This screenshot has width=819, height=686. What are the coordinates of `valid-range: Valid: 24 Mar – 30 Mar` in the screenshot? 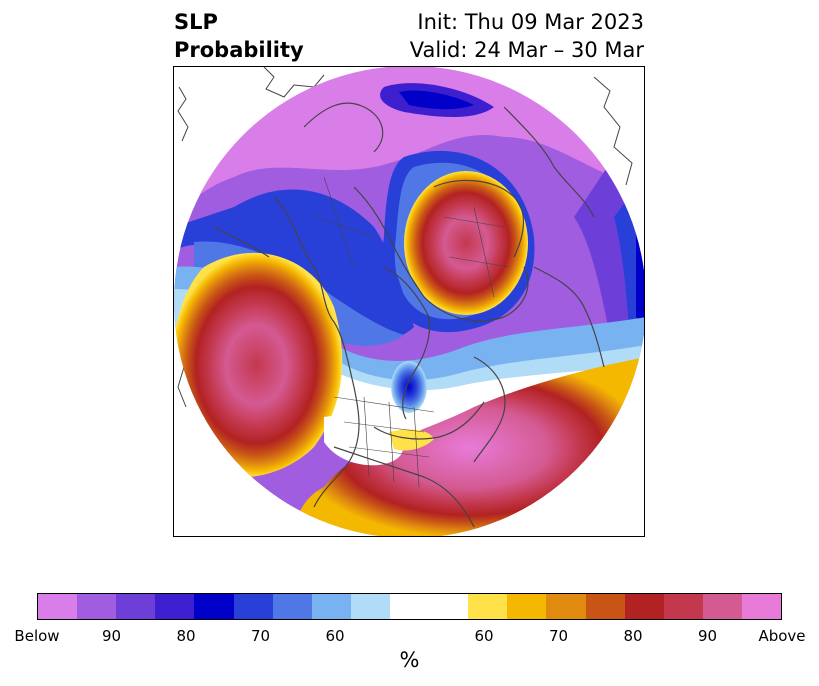 It's located at (526, 50).